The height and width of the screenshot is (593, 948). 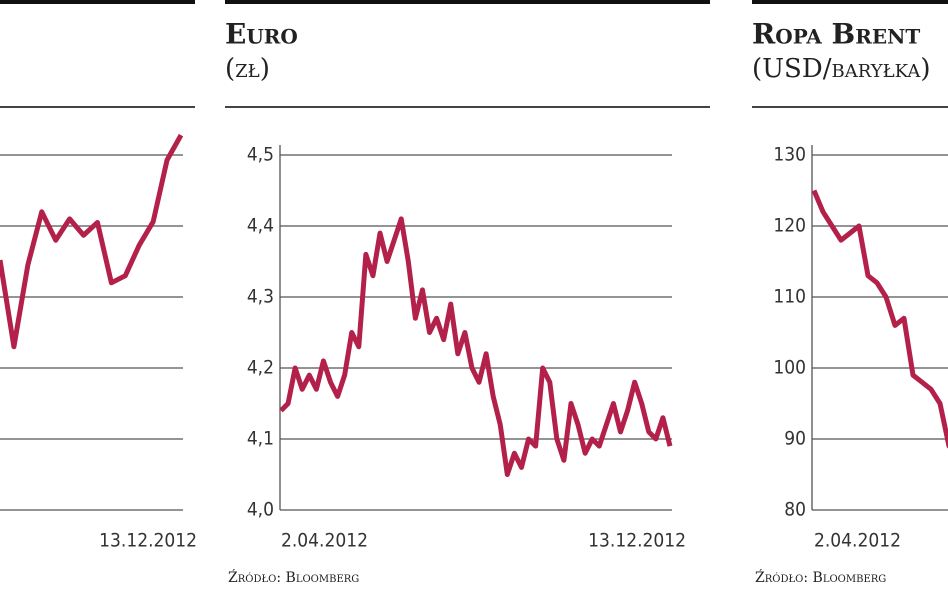 I want to click on panel-subtitle: (zł), so click(x=247, y=69).